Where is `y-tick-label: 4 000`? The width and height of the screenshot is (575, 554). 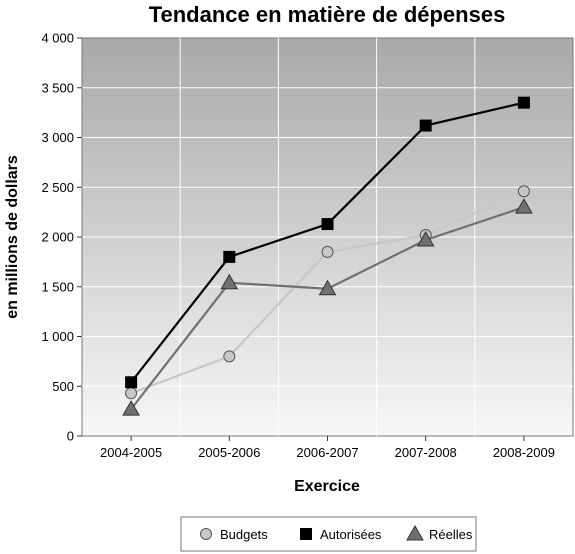 y-tick-label: 4 000 is located at coordinates (57, 38).